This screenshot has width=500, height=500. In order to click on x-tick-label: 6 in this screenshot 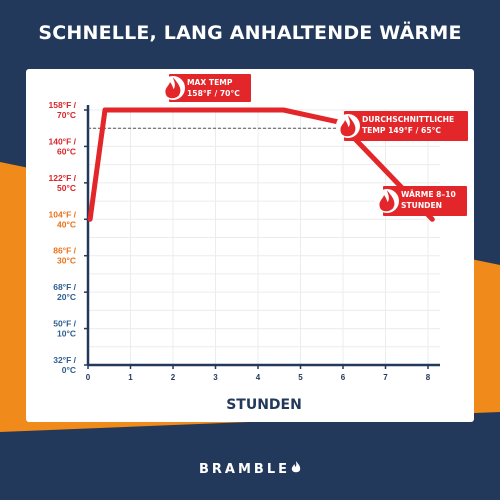, I will do `click(343, 377)`.